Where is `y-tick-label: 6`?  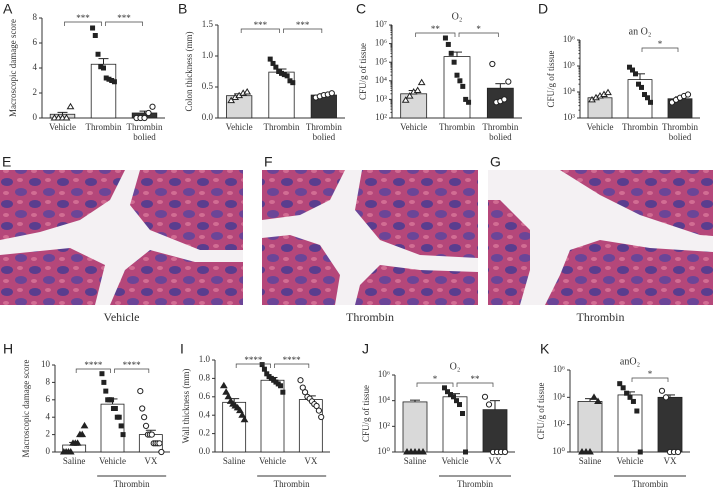 y-tick-label: 6 is located at coordinates (35, 42).